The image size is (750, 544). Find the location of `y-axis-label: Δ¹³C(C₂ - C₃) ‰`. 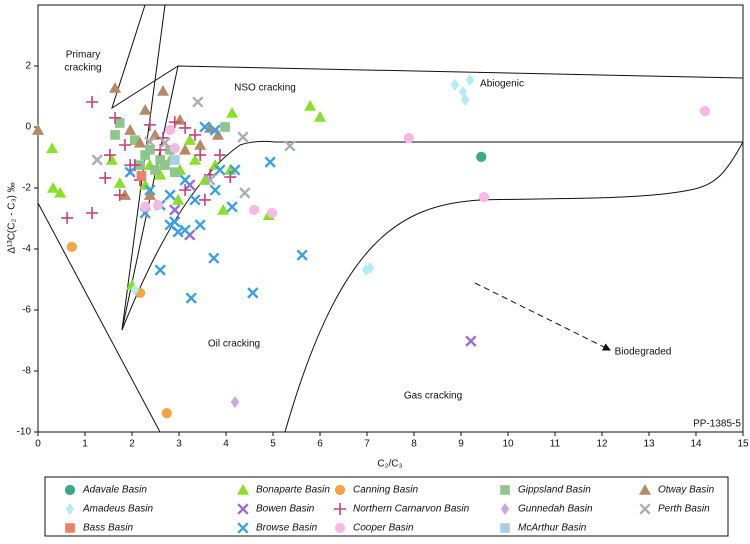

y-axis-label: Δ¹³C(C₂ - C₃) ‰ is located at coordinates (12, 217).